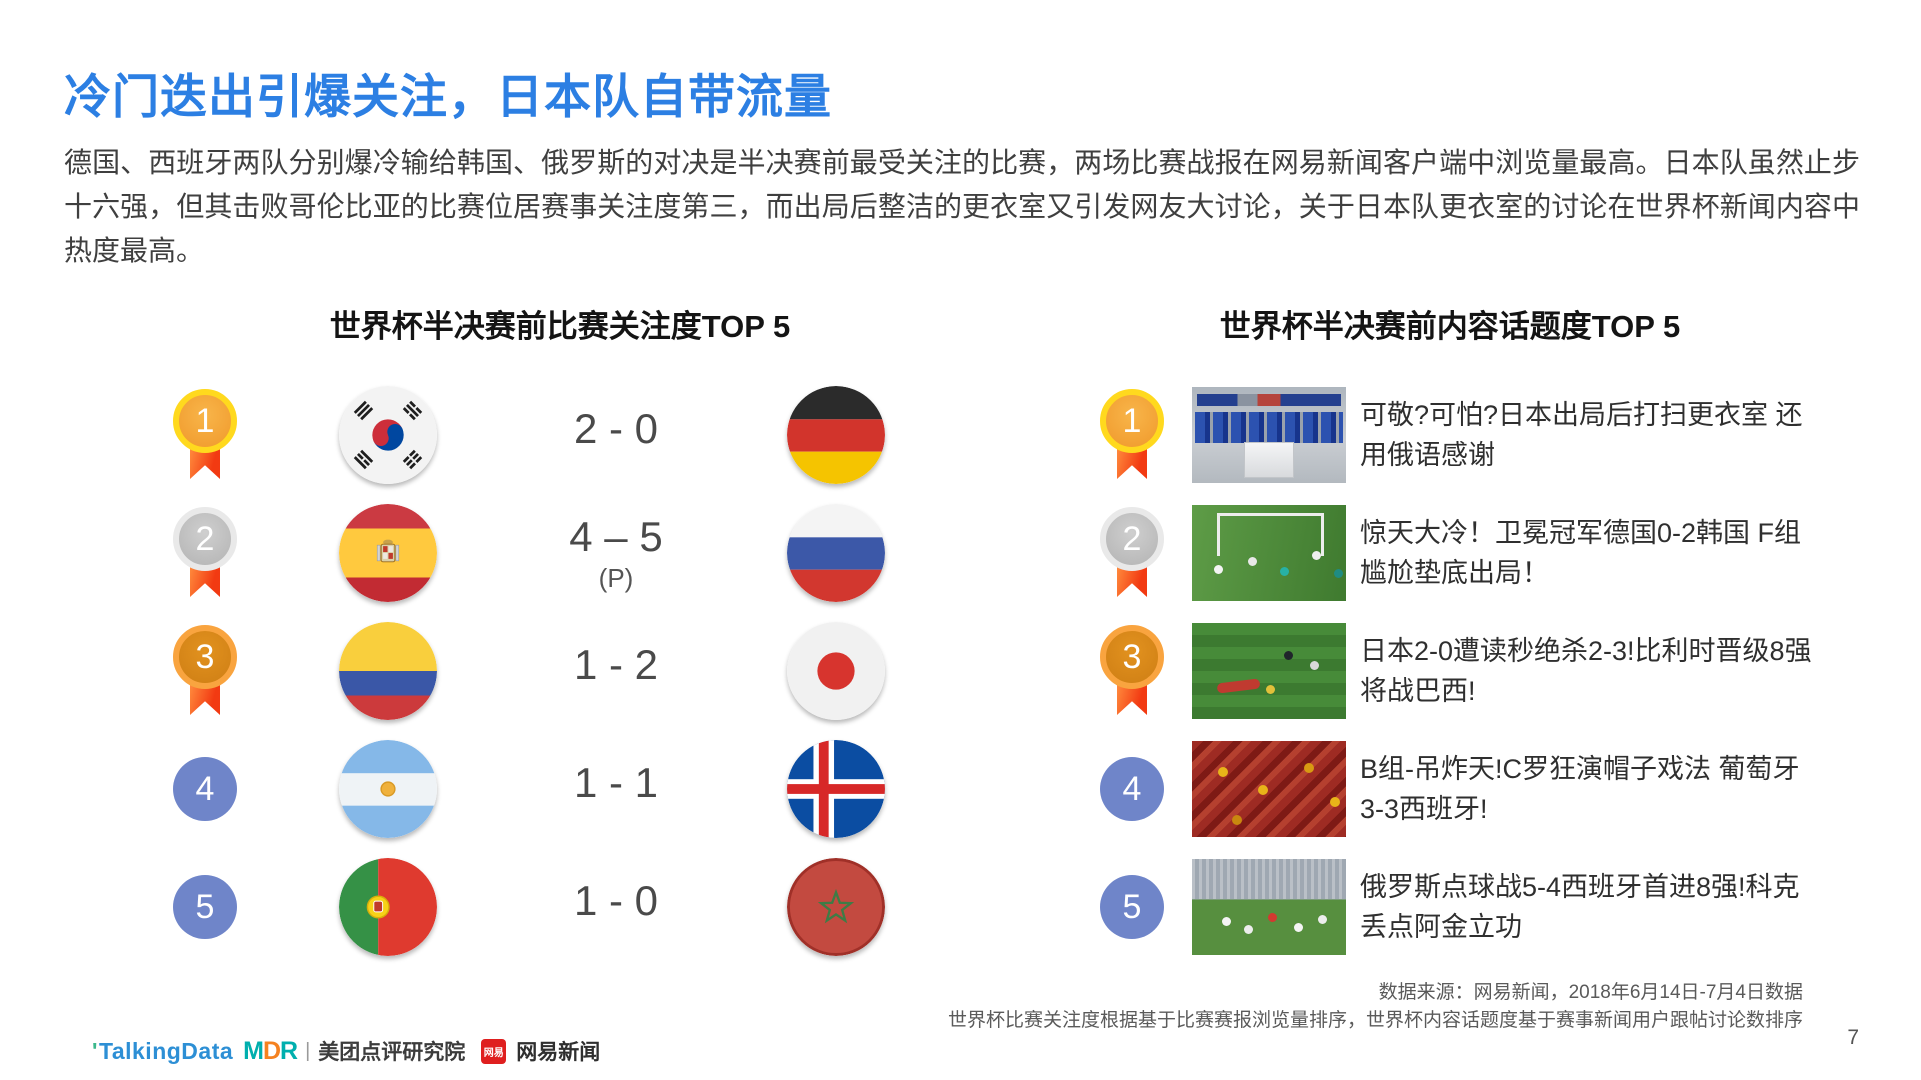 The width and height of the screenshot is (1921, 1080). What do you see at coordinates (1590, 992) in the screenshot?
I see `data-source-line1: 数据来源：网易新闻，2018年6月14日-7月4日数据` at bounding box center [1590, 992].